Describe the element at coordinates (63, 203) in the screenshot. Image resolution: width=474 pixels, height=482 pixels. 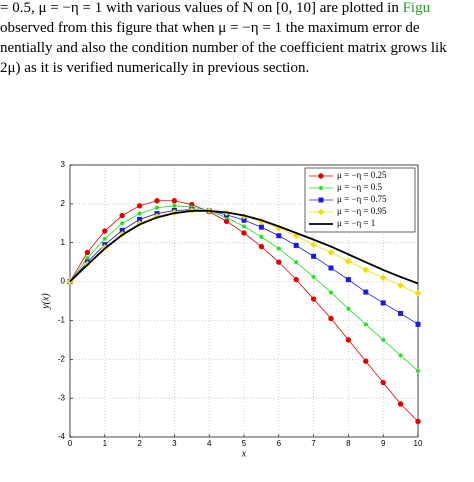
I see `y-tick-label: 2` at that location.